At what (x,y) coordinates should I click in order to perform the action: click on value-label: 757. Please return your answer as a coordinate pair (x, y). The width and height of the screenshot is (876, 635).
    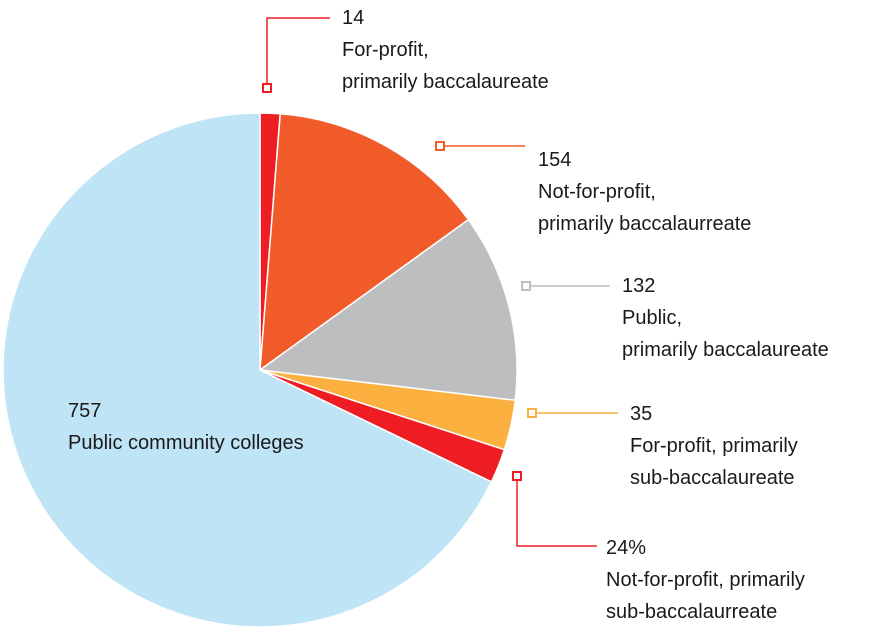
    Looking at the image, I should click on (85, 411).